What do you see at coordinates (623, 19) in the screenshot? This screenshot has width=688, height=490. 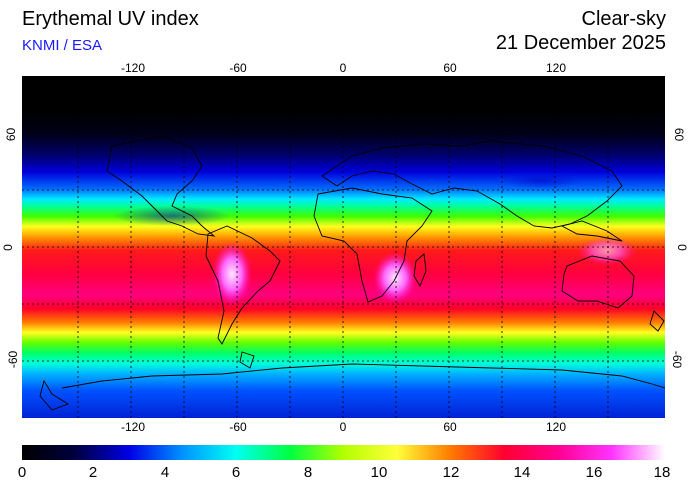 I see `product-label: Clear-sky` at bounding box center [623, 19].